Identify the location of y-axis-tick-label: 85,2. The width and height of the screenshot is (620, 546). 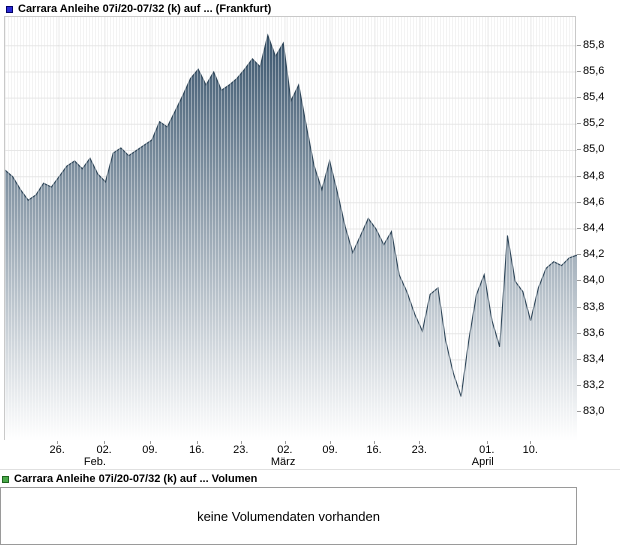
(594, 123).